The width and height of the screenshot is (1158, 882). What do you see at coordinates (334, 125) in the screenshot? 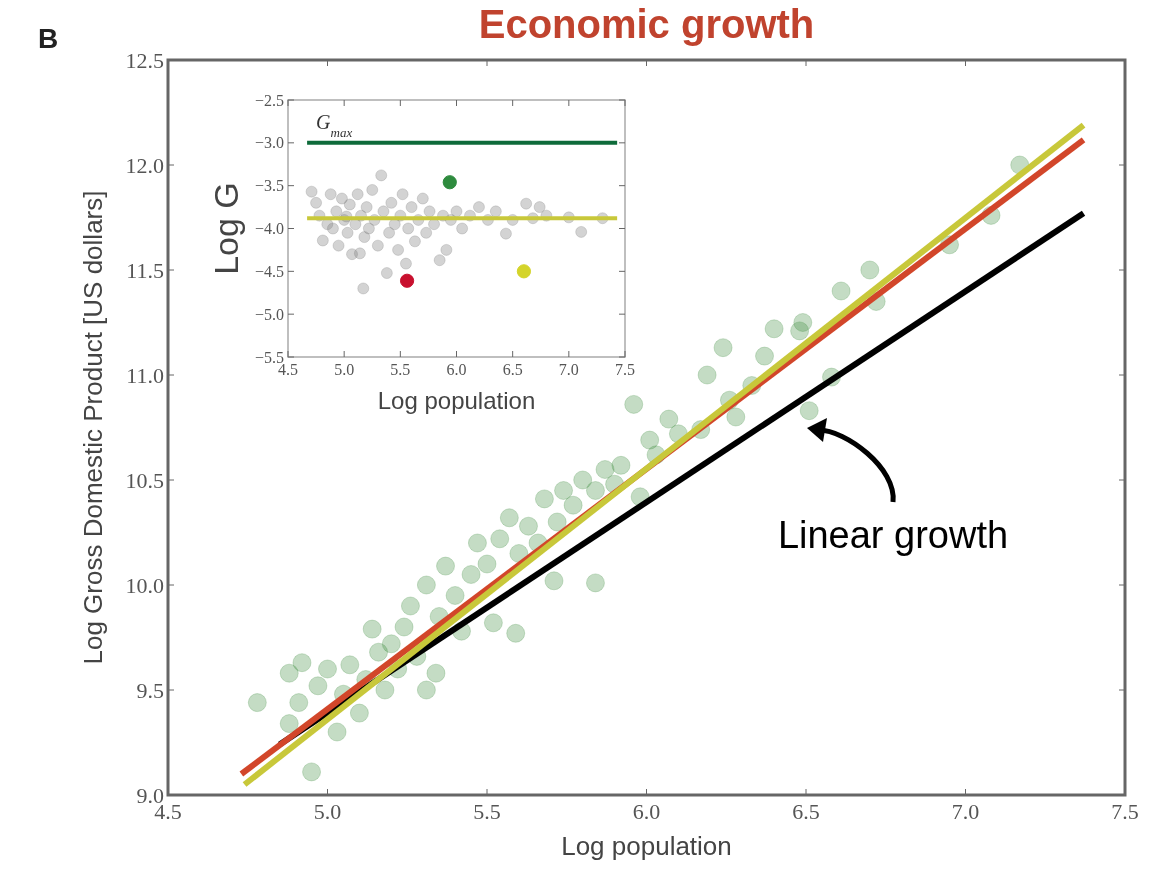
I see `annotation: G$_{max}$` at bounding box center [334, 125].